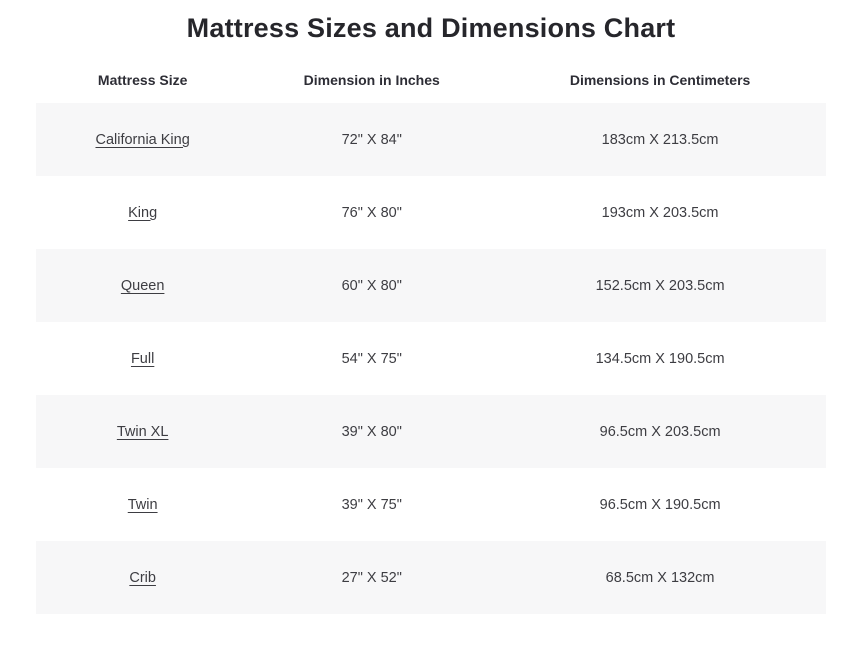  Describe the element at coordinates (142, 80) in the screenshot. I see `column-header-mattress-size: Mattress Size` at that location.